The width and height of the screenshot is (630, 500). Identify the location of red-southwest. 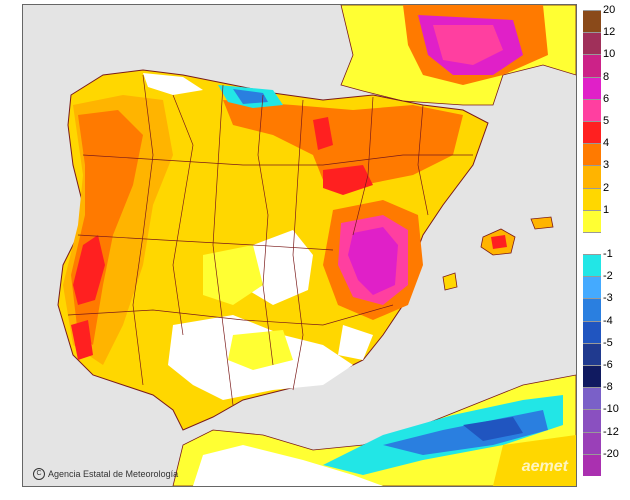
(82, 340).